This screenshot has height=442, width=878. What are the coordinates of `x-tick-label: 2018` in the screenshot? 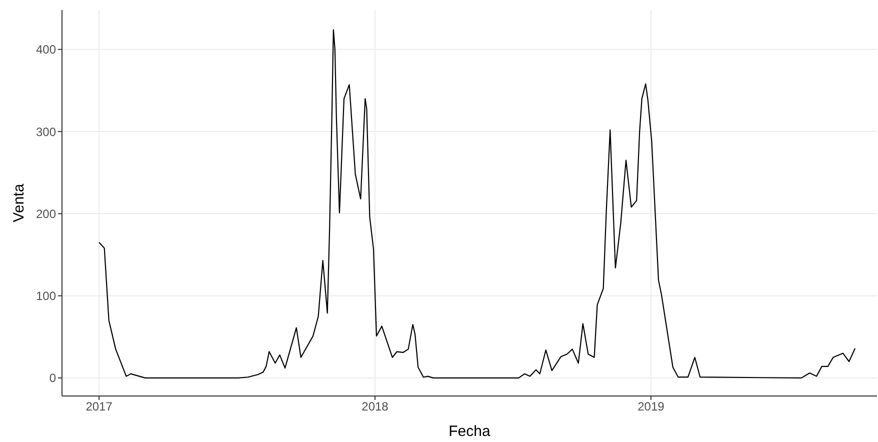 It's located at (375, 407).